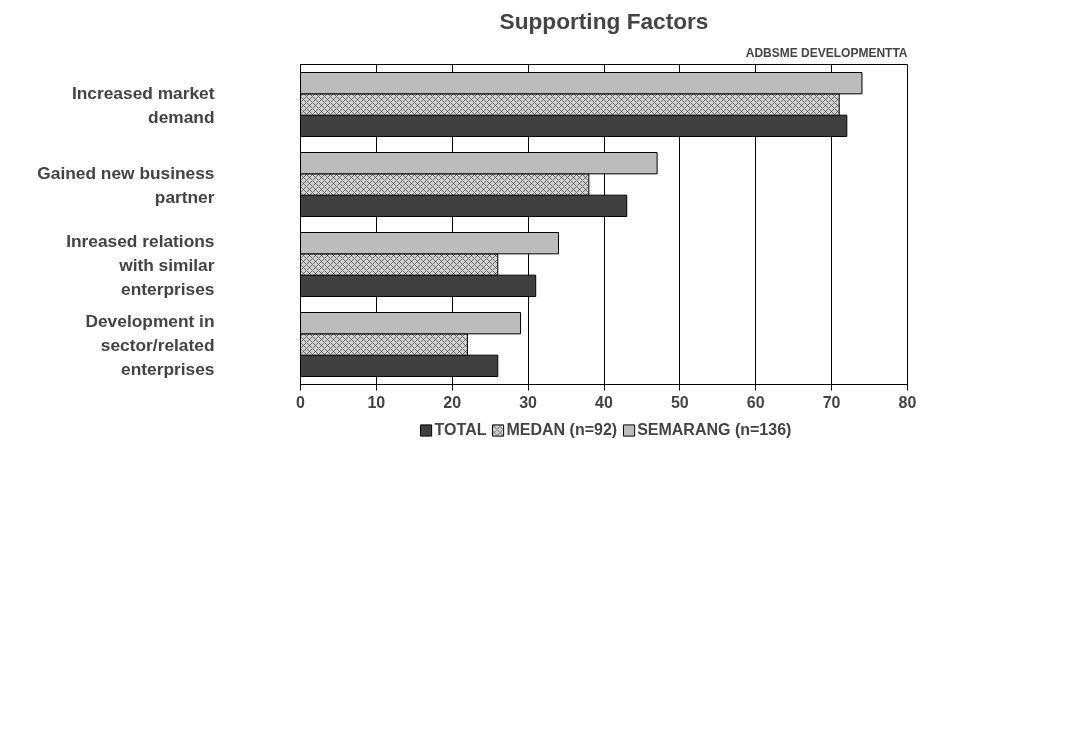  I want to click on text: ADBSME DEVELOPMENTTA, so click(826, 52).